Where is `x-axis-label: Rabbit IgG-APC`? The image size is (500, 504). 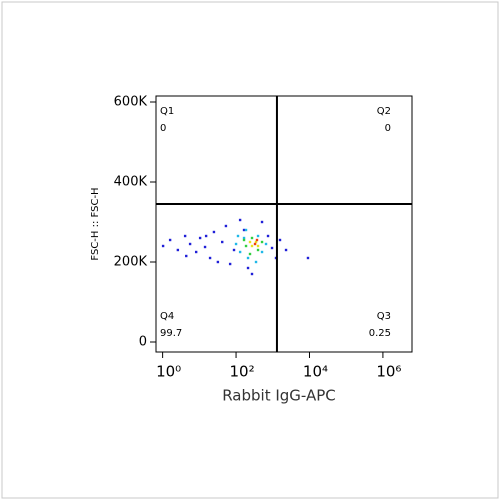 x-axis-label: Rabbit IgG-APC is located at coordinates (279, 396).